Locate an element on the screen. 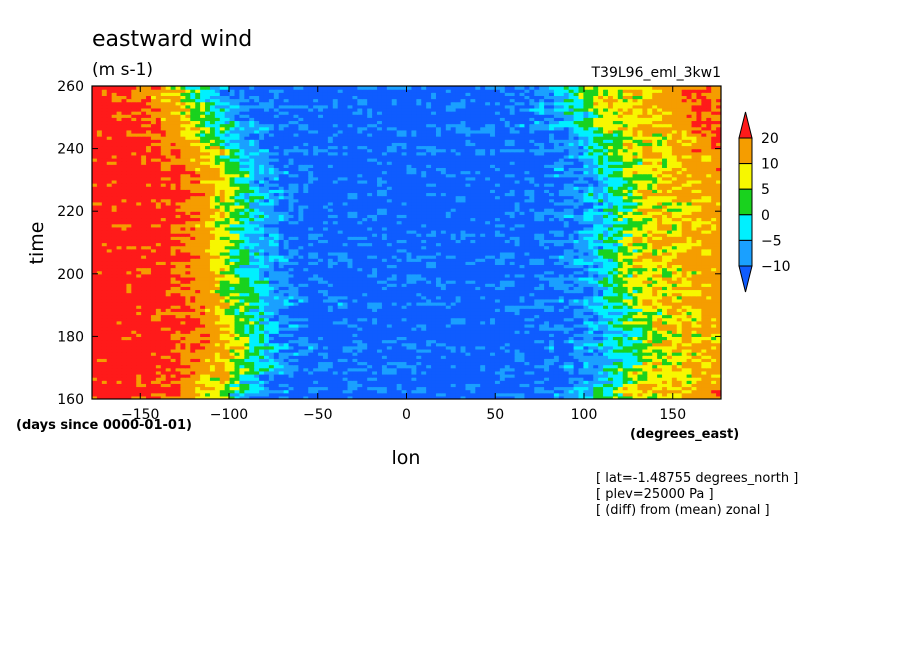 The width and height of the screenshot is (904, 654). chart-title: eastward wind is located at coordinates (172, 39).